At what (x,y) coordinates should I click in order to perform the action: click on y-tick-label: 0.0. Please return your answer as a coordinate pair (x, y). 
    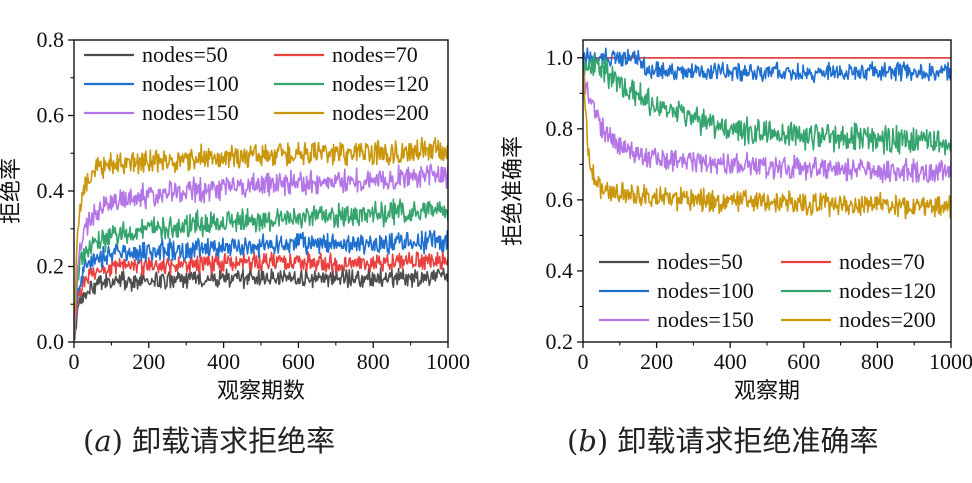
    Looking at the image, I should click on (51, 341).